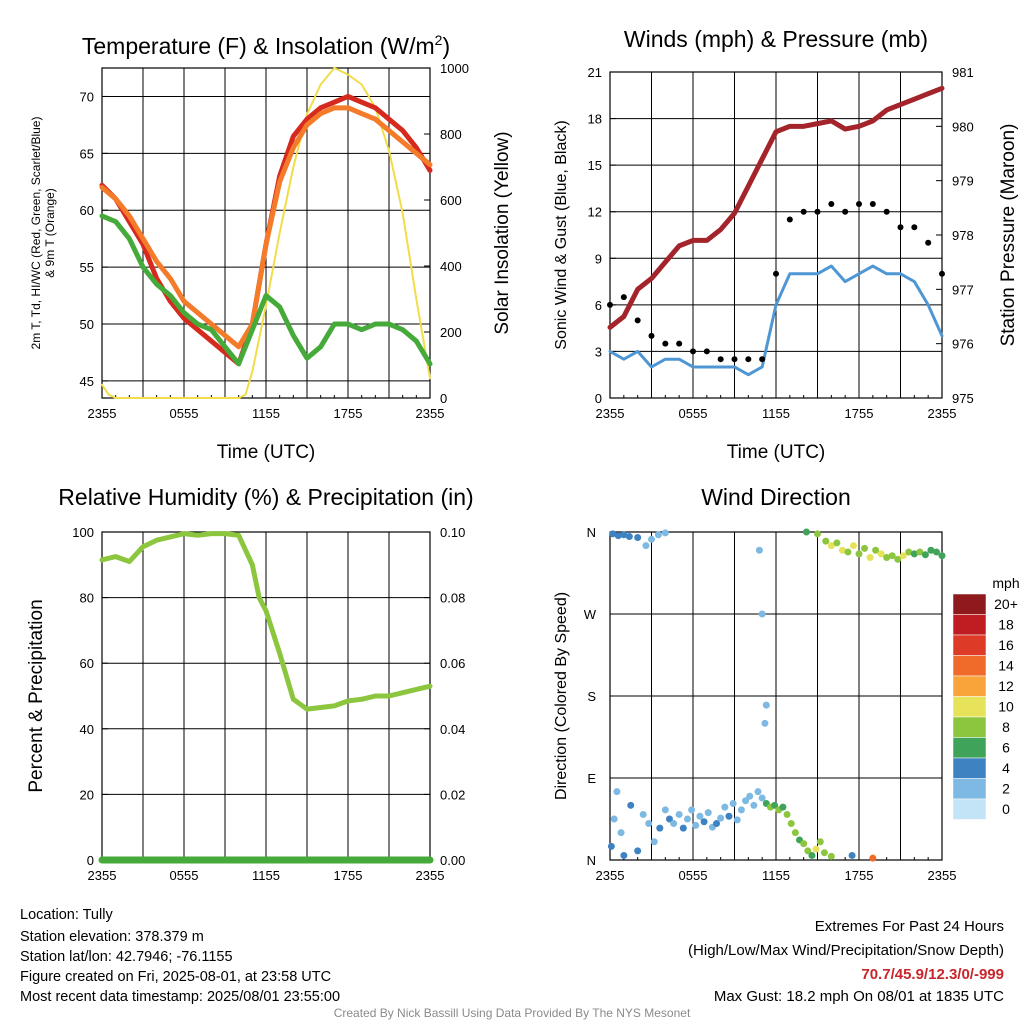 Image resolution: width=1024 pixels, height=1024 pixels. Describe the element at coordinates (87, 324) in the screenshot. I see `y-tick-label: 50` at that location.